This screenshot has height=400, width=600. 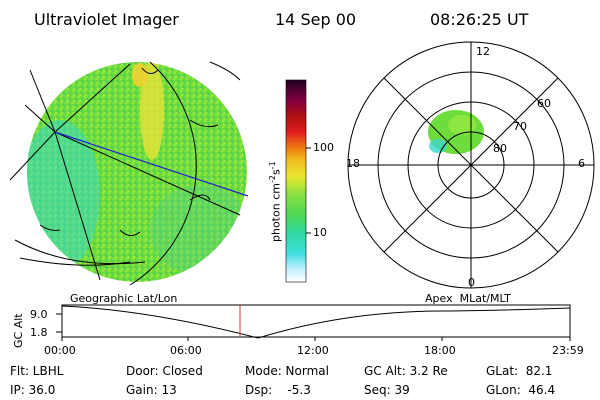 I want to click on lat-label-70: 70, so click(x=520, y=126).